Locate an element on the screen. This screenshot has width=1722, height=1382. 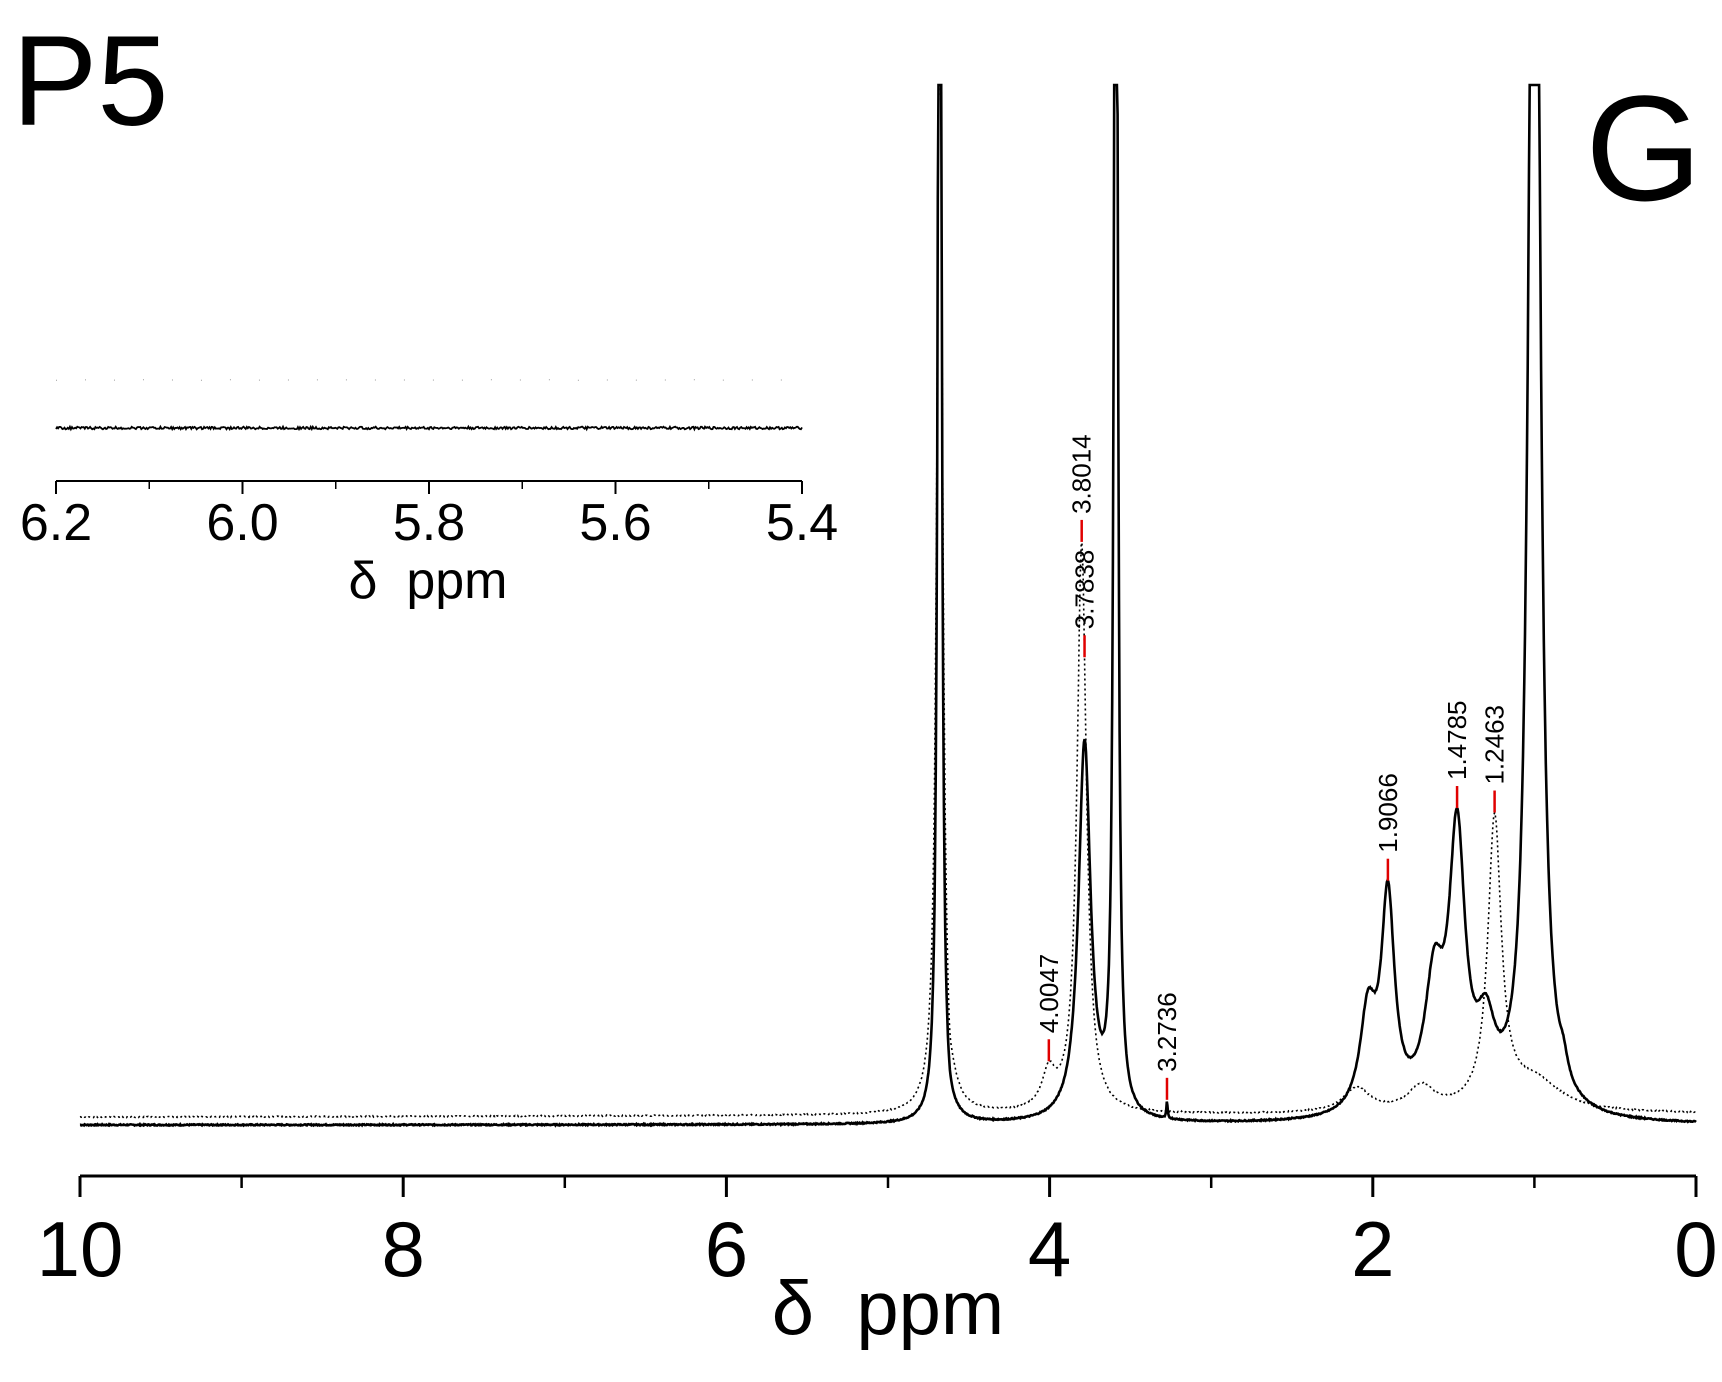
inset-x-tick-label: 6.0 is located at coordinates (242, 523).